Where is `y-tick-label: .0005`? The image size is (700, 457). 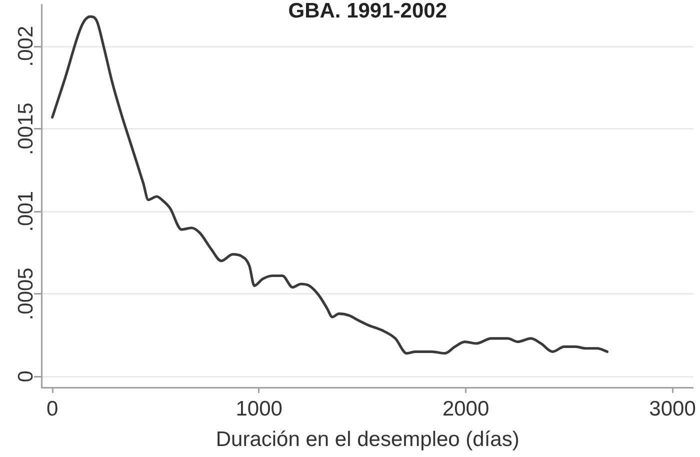 y-tick-label: .0005 is located at coordinates (26, 294).